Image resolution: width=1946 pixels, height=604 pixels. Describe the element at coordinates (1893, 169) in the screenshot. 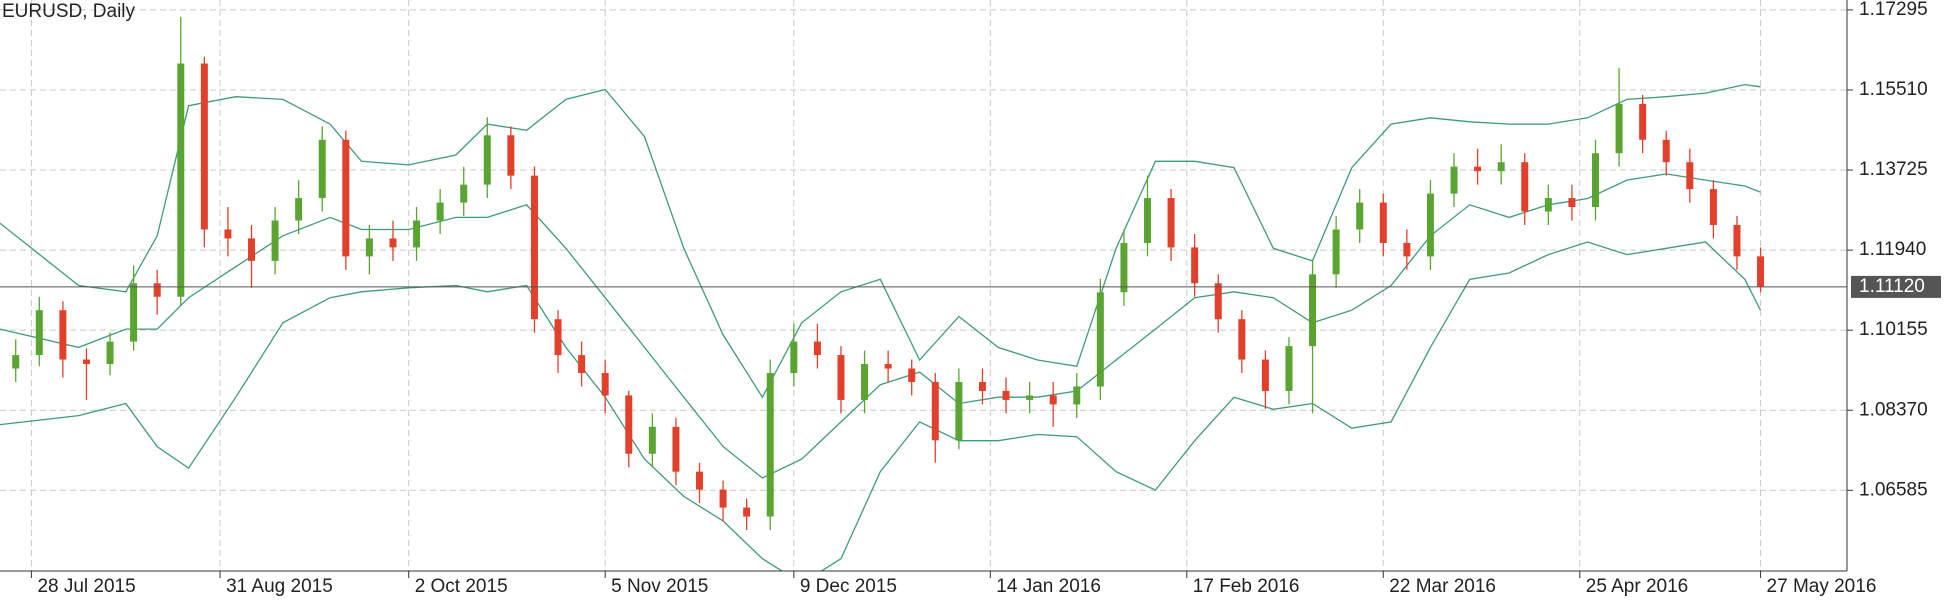

I see `y-tick-label: 1.13725` at that location.